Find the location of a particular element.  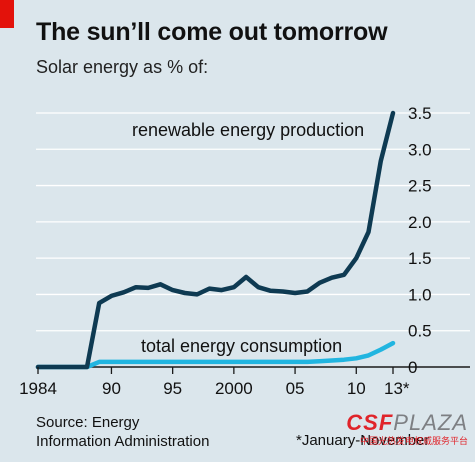

series-line-consumption is located at coordinates (215, 355).